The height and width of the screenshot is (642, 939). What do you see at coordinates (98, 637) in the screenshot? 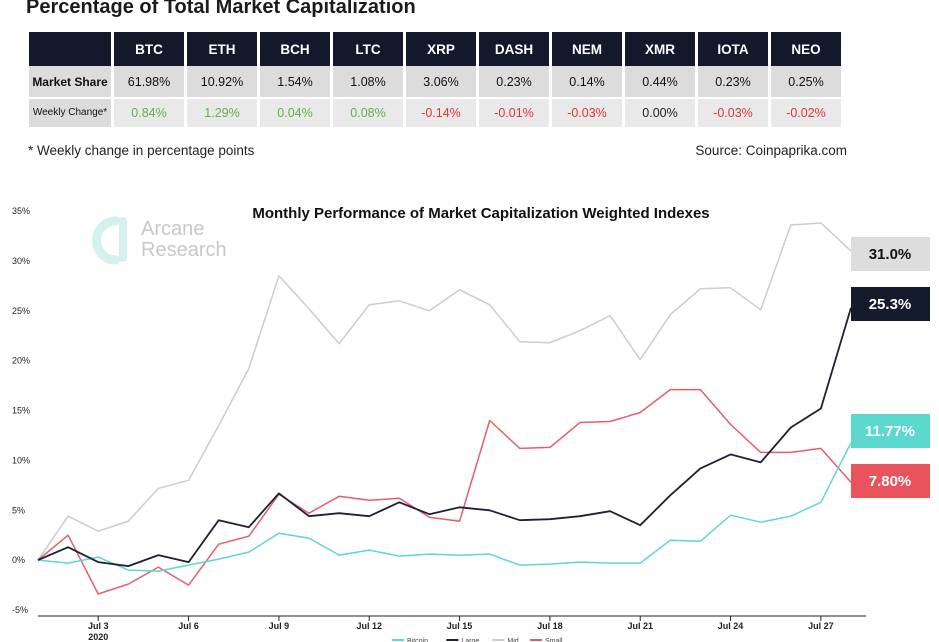
I see `x-tick-sublabel: 2020` at bounding box center [98, 637].